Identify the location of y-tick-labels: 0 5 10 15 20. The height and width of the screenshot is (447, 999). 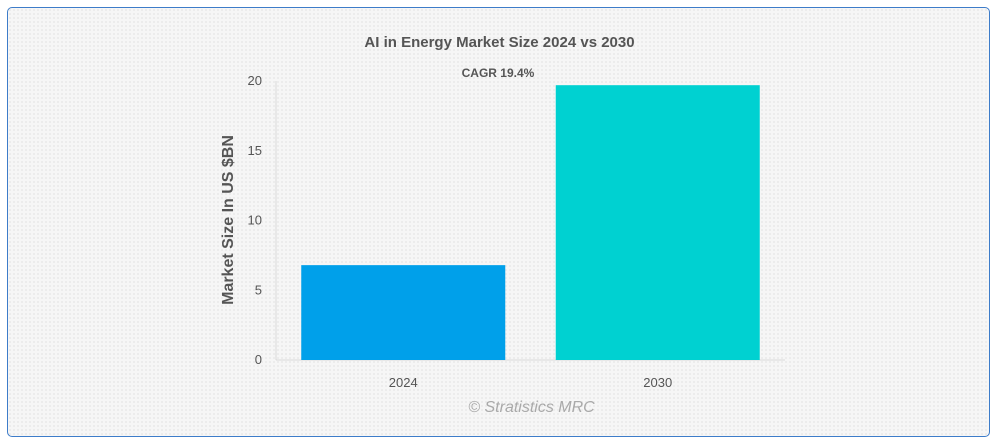
(255, 220).